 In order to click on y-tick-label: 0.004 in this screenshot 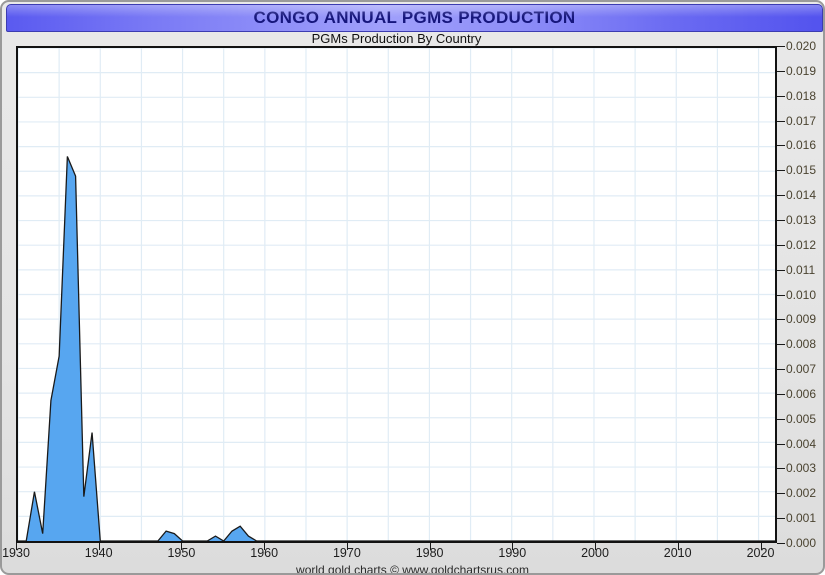, I will do `click(801, 443)`.